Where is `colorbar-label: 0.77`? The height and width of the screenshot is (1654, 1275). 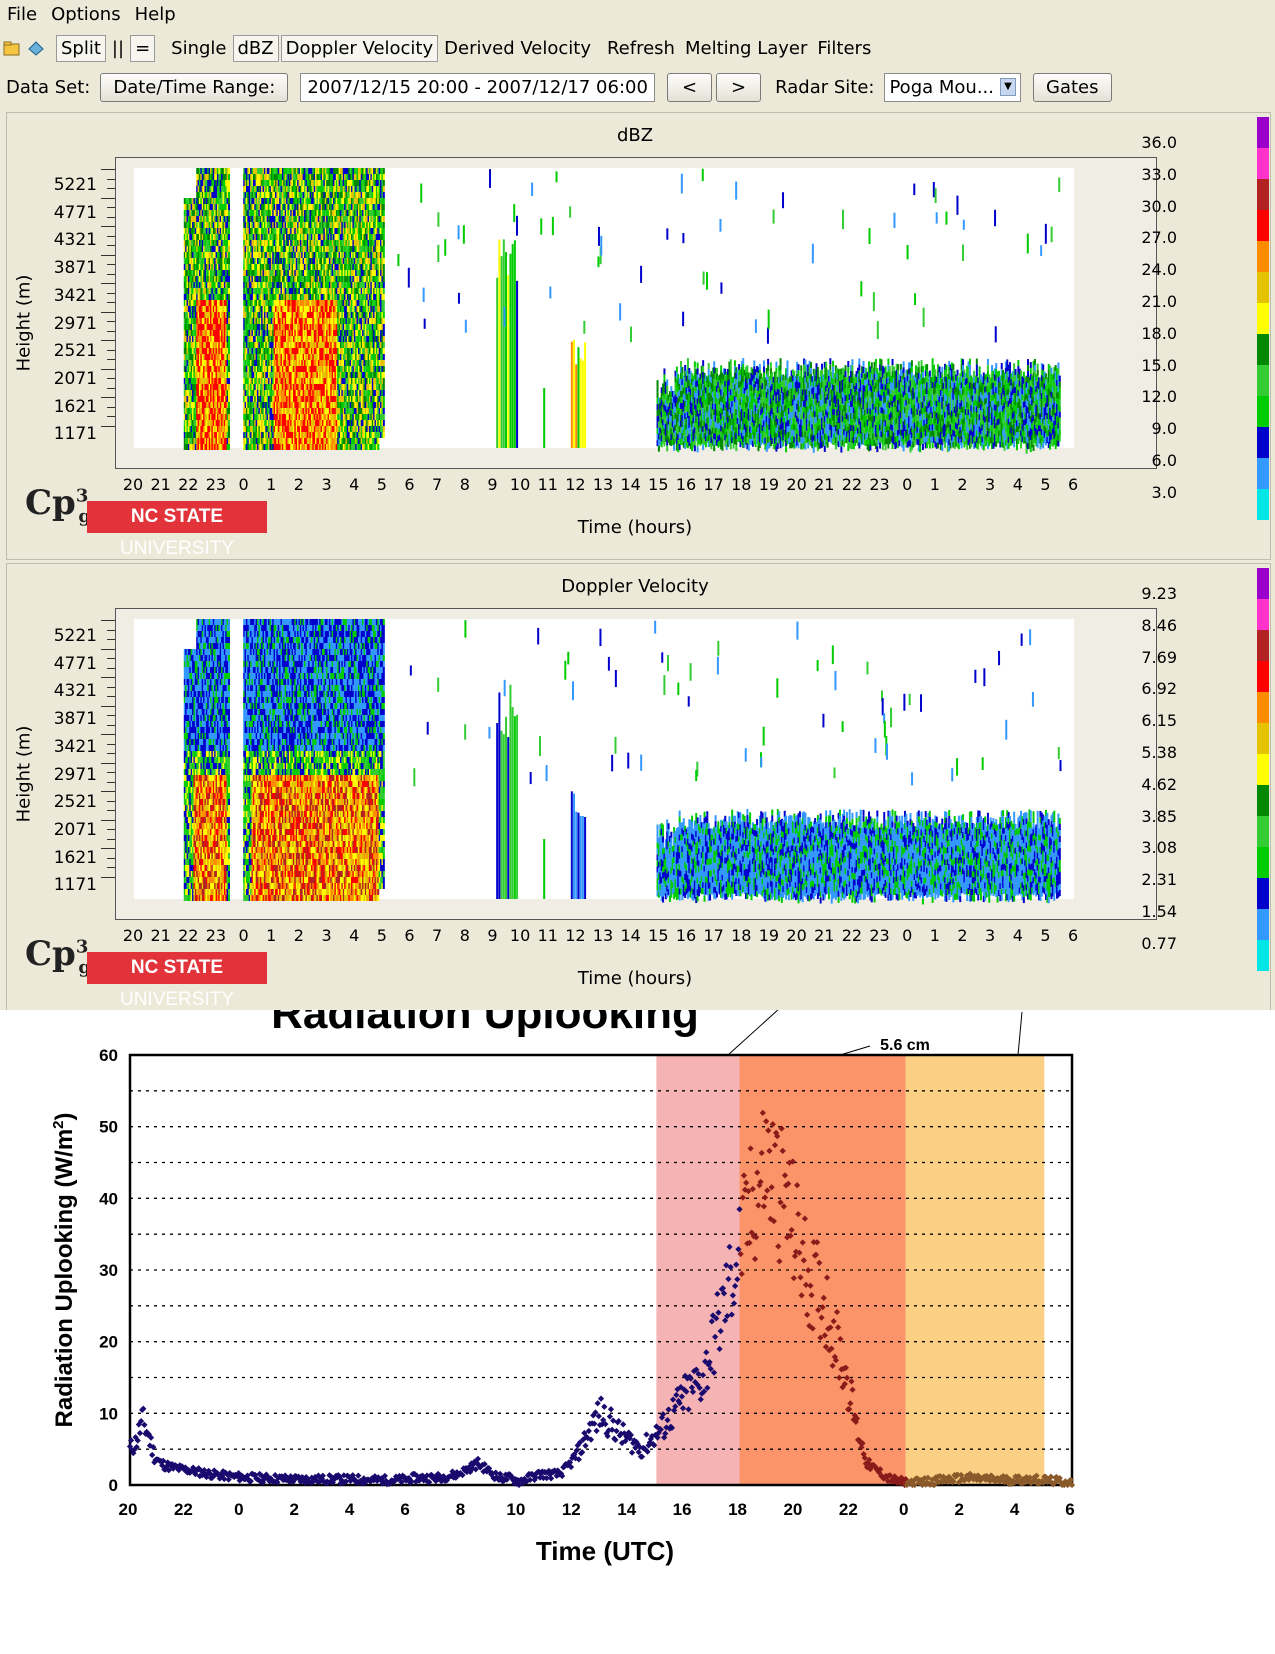 colorbar-label: 0.77 is located at coordinates (1147, 943).